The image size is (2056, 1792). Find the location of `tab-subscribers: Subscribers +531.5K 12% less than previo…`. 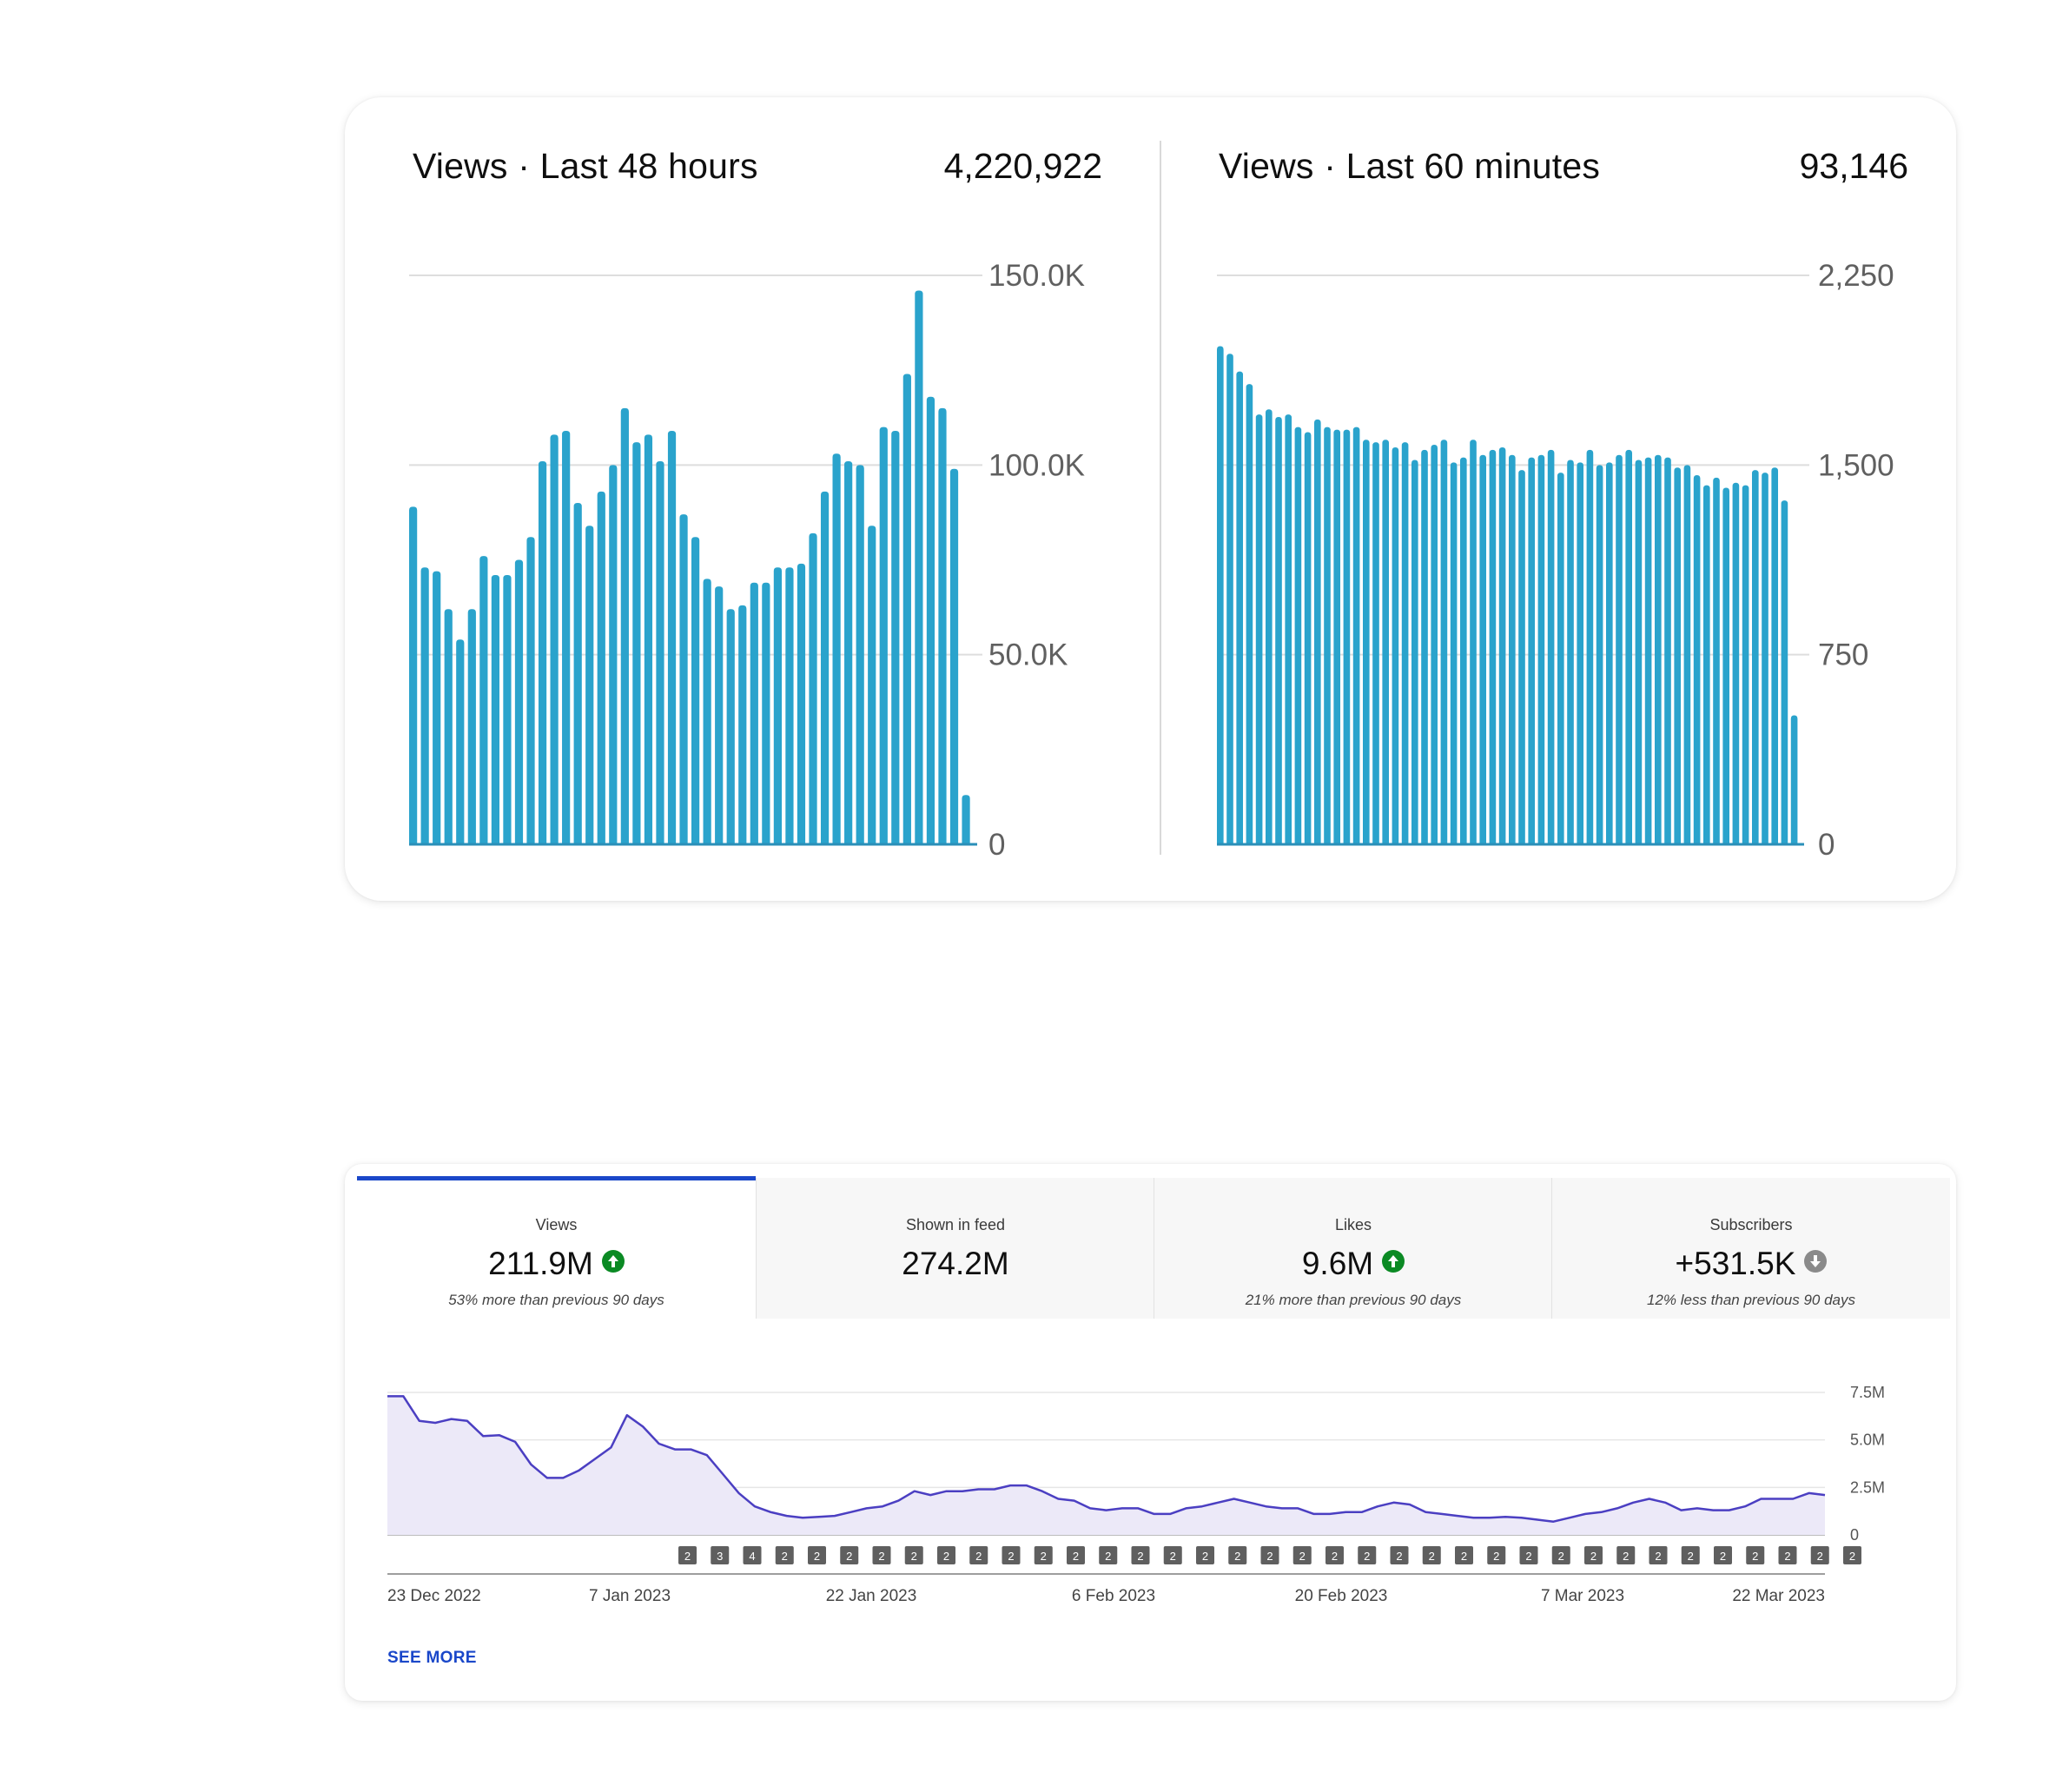

tab-subscribers: Subscribers +531.5K 12% less than previo… is located at coordinates (1750, 1249).